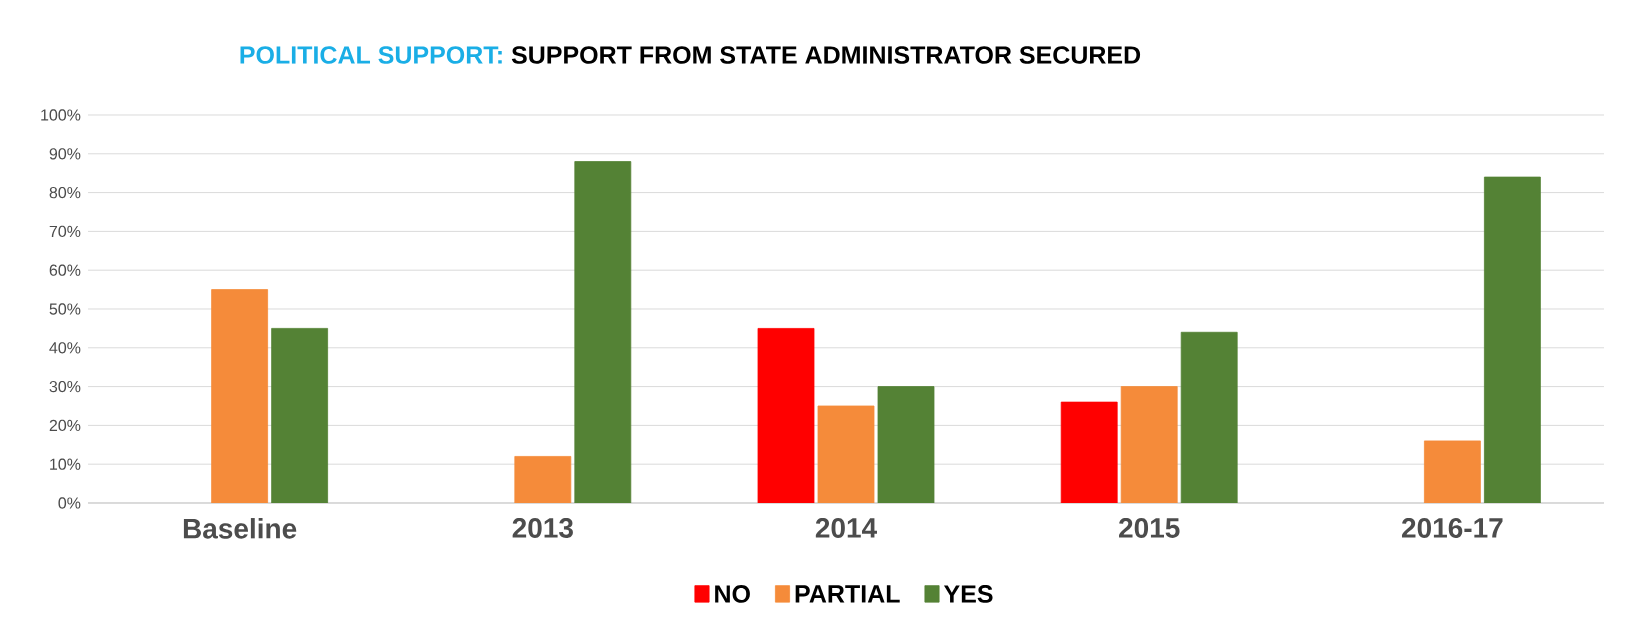 The height and width of the screenshot is (631, 1627). Describe the element at coordinates (65, 154) in the screenshot. I see `y-tick-label: 90%` at that location.